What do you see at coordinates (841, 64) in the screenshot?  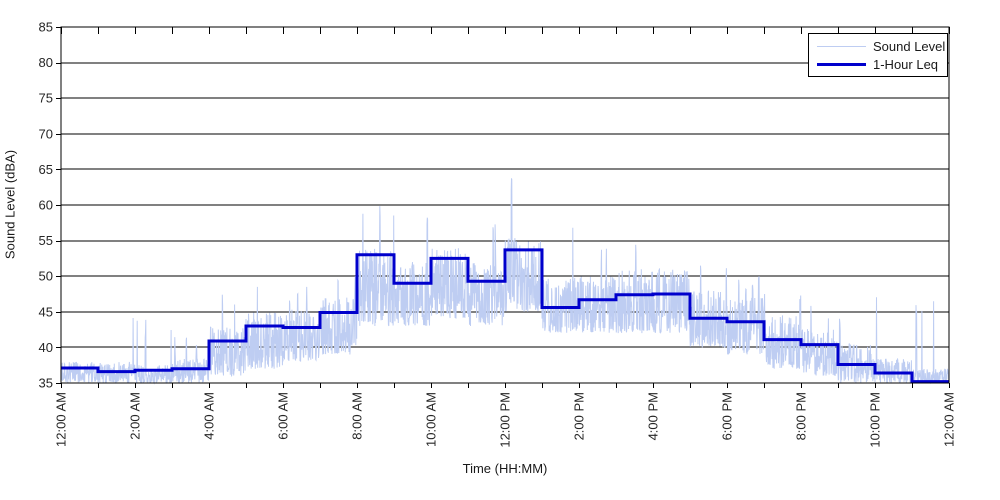 I see `leq-line-swatch` at bounding box center [841, 64].